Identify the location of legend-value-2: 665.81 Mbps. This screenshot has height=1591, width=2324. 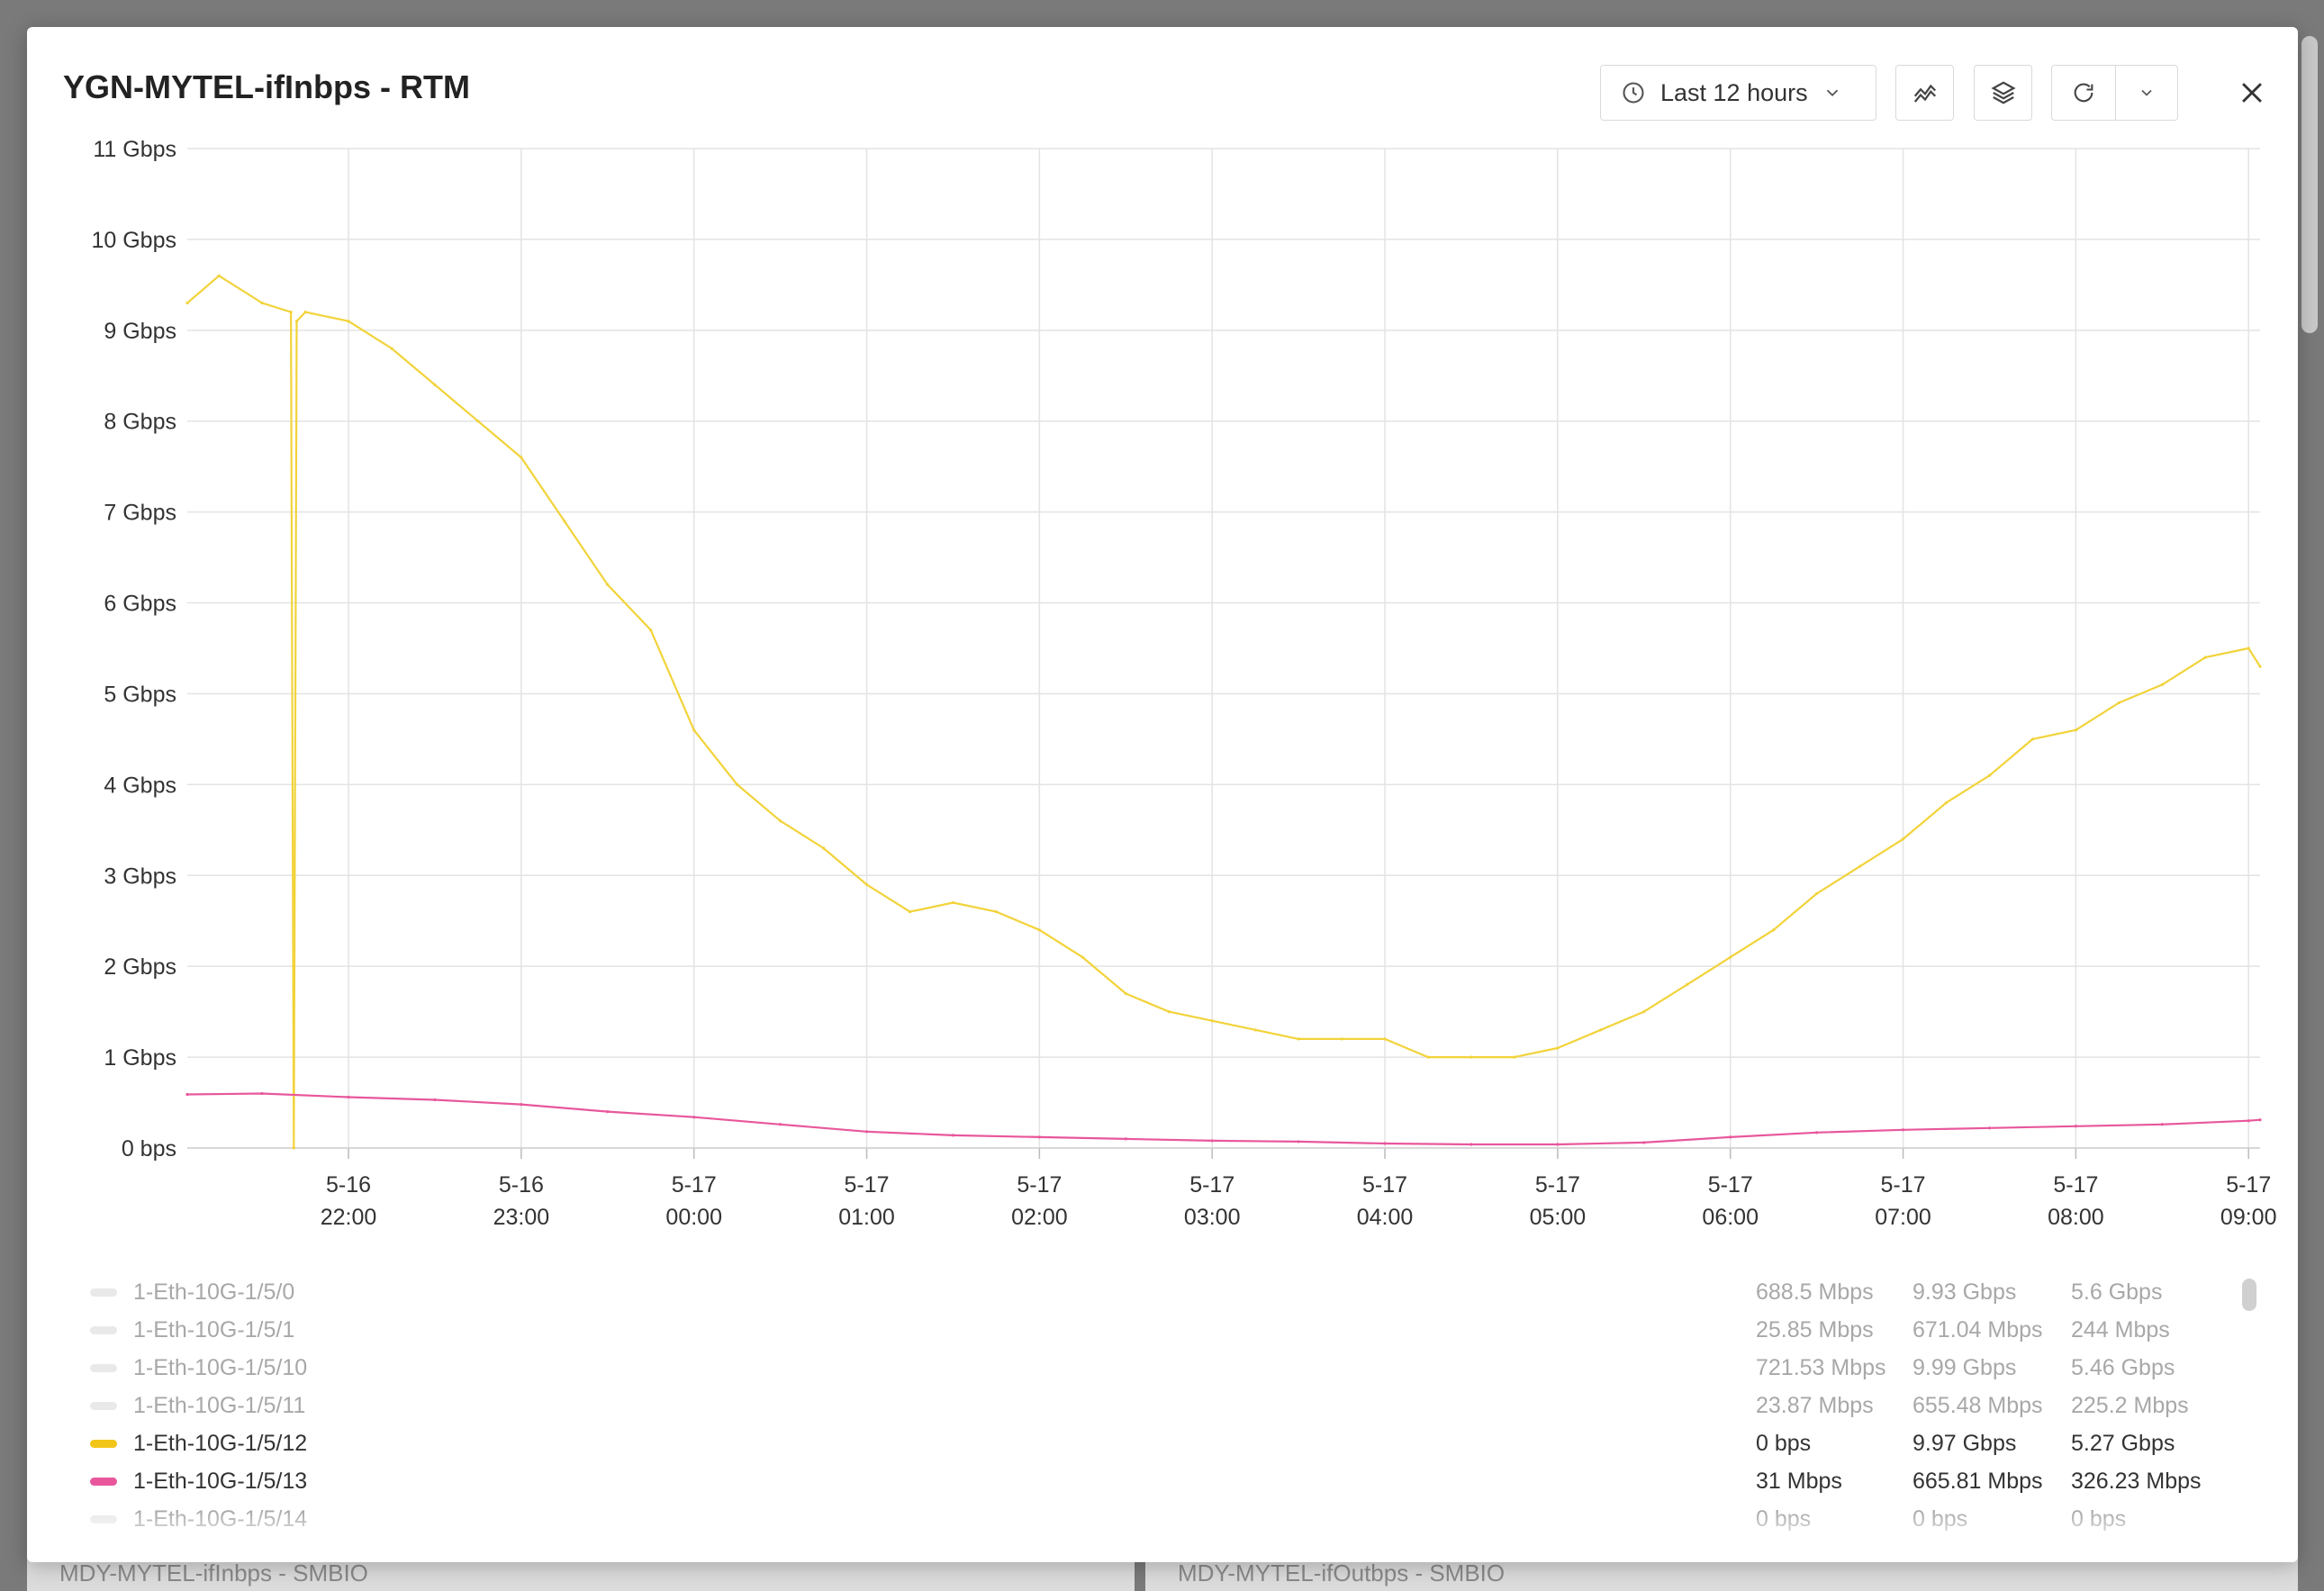
(1978, 1481).